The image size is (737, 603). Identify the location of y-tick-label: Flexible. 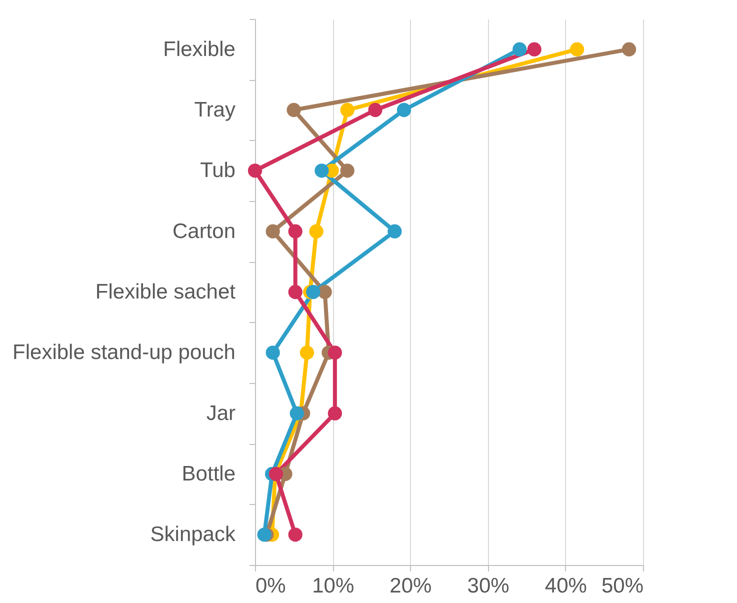
(199, 49).